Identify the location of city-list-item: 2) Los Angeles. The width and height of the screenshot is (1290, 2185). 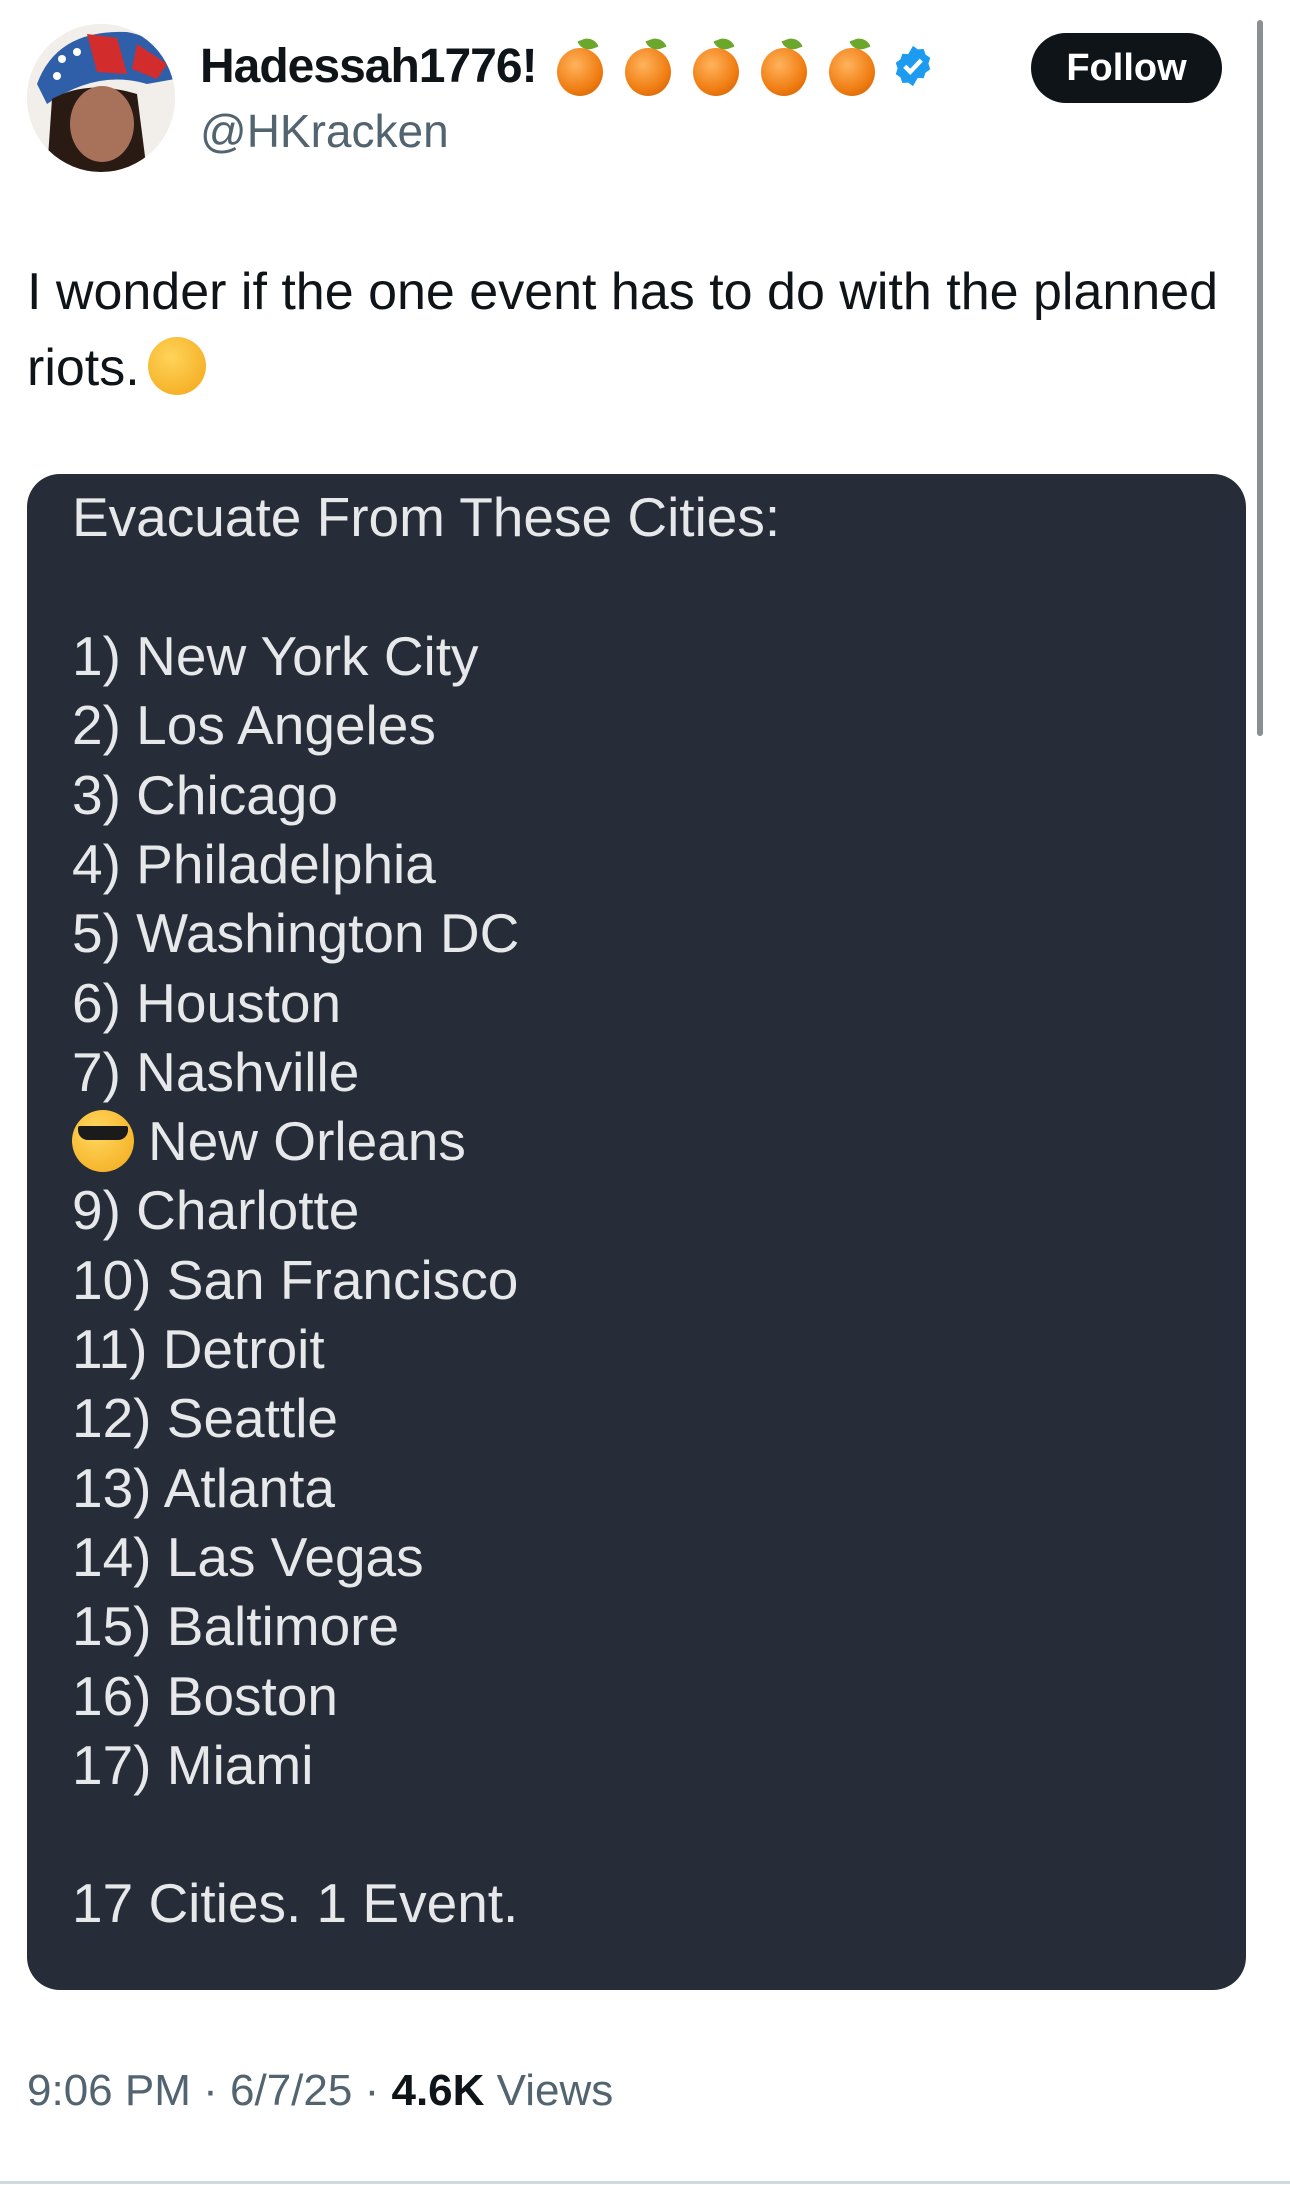
(254, 725).